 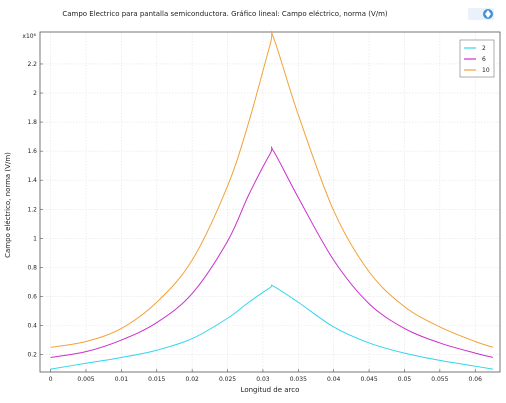 I want to click on x-tick-label: 0.055, so click(x=439, y=379).